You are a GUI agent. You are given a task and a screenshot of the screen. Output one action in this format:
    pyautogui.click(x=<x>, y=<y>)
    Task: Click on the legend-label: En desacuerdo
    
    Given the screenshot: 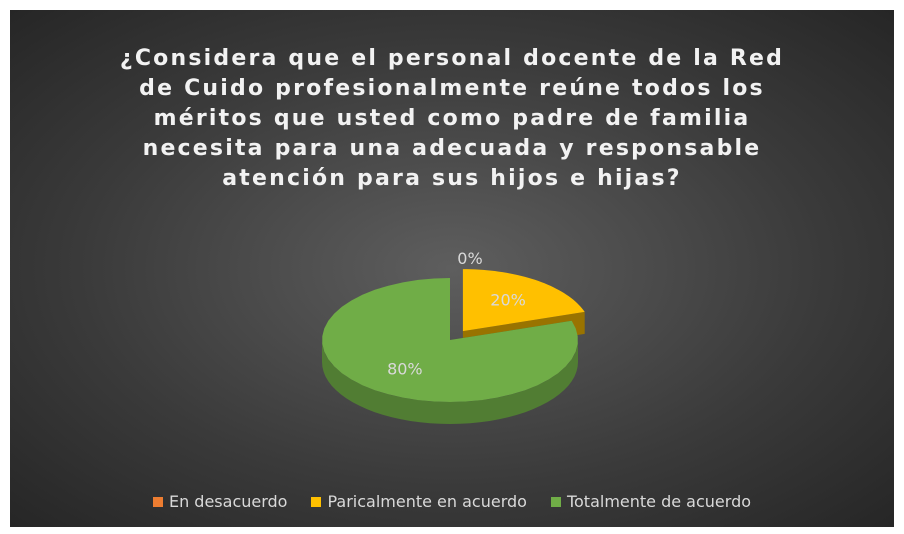 What is the action you would take?
    pyautogui.click(x=228, y=501)
    